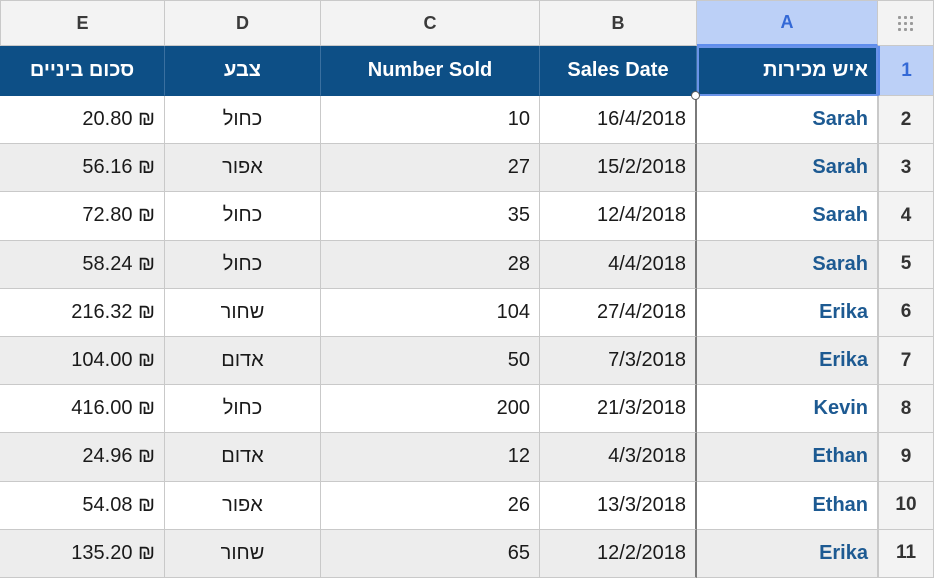  I want to click on cell-number-sold: 200, so click(430, 409).